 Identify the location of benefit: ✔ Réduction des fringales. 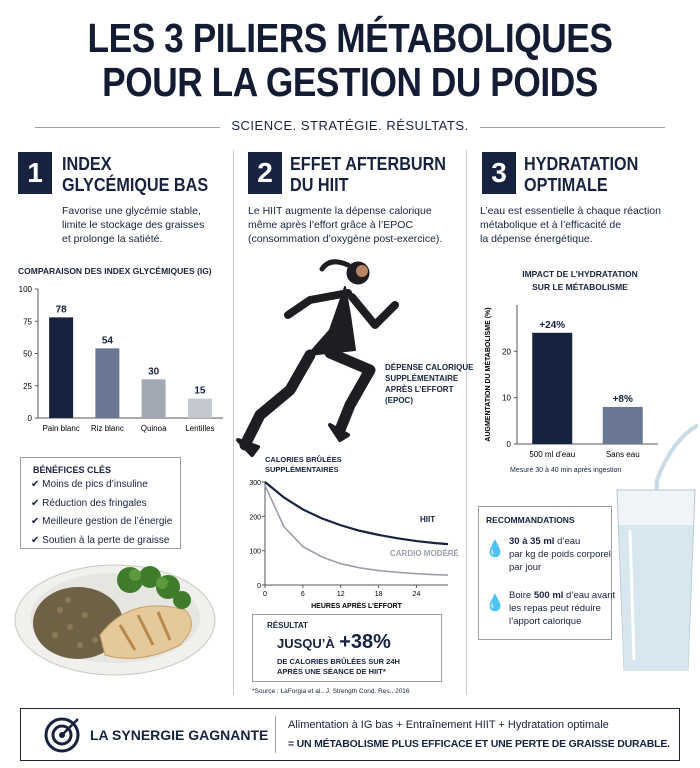
(89, 503).